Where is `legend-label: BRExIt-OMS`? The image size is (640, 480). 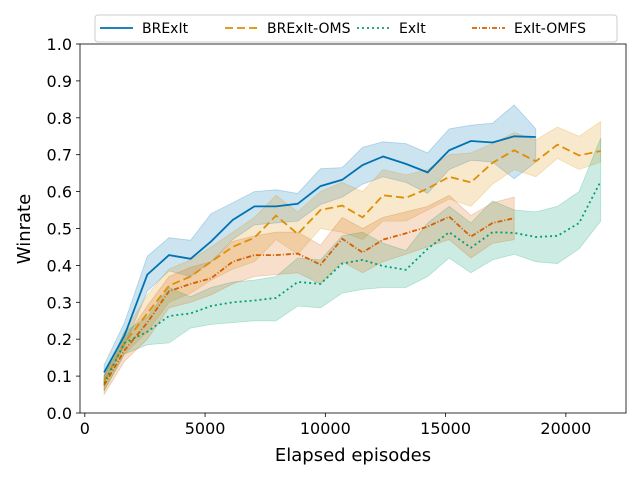 legend-label: BRExIt-OMS is located at coordinates (309, 29).